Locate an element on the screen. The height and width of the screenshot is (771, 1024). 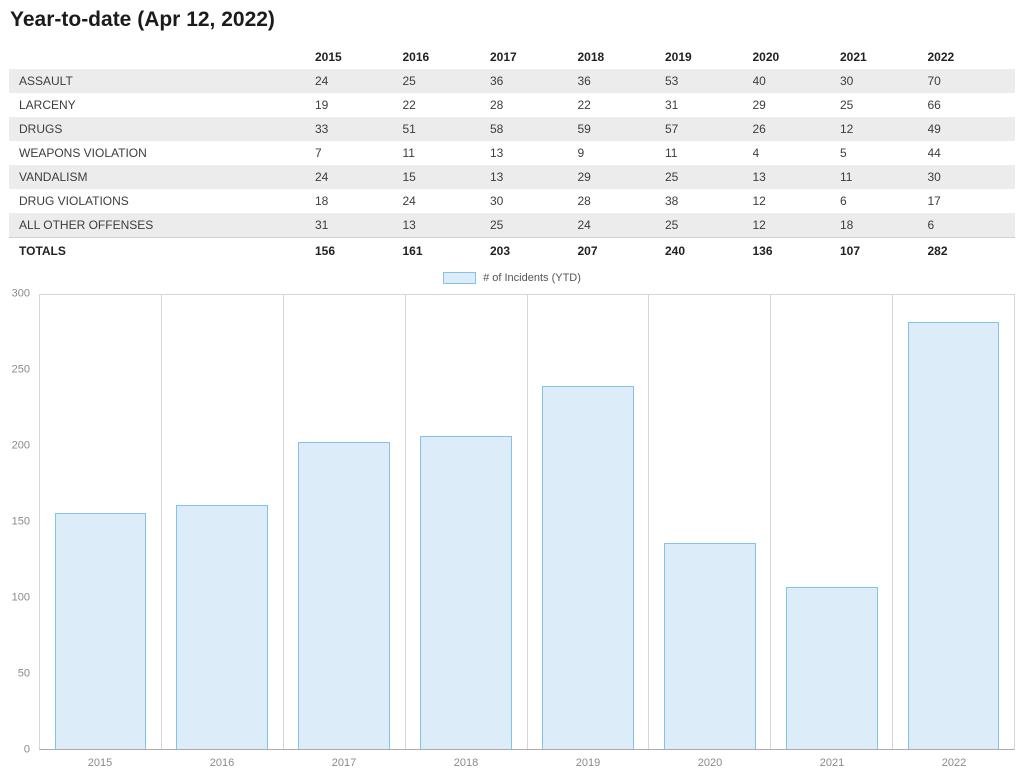
row-label: ALL OTHER OFFENSES is located at coordinates (86, 225).